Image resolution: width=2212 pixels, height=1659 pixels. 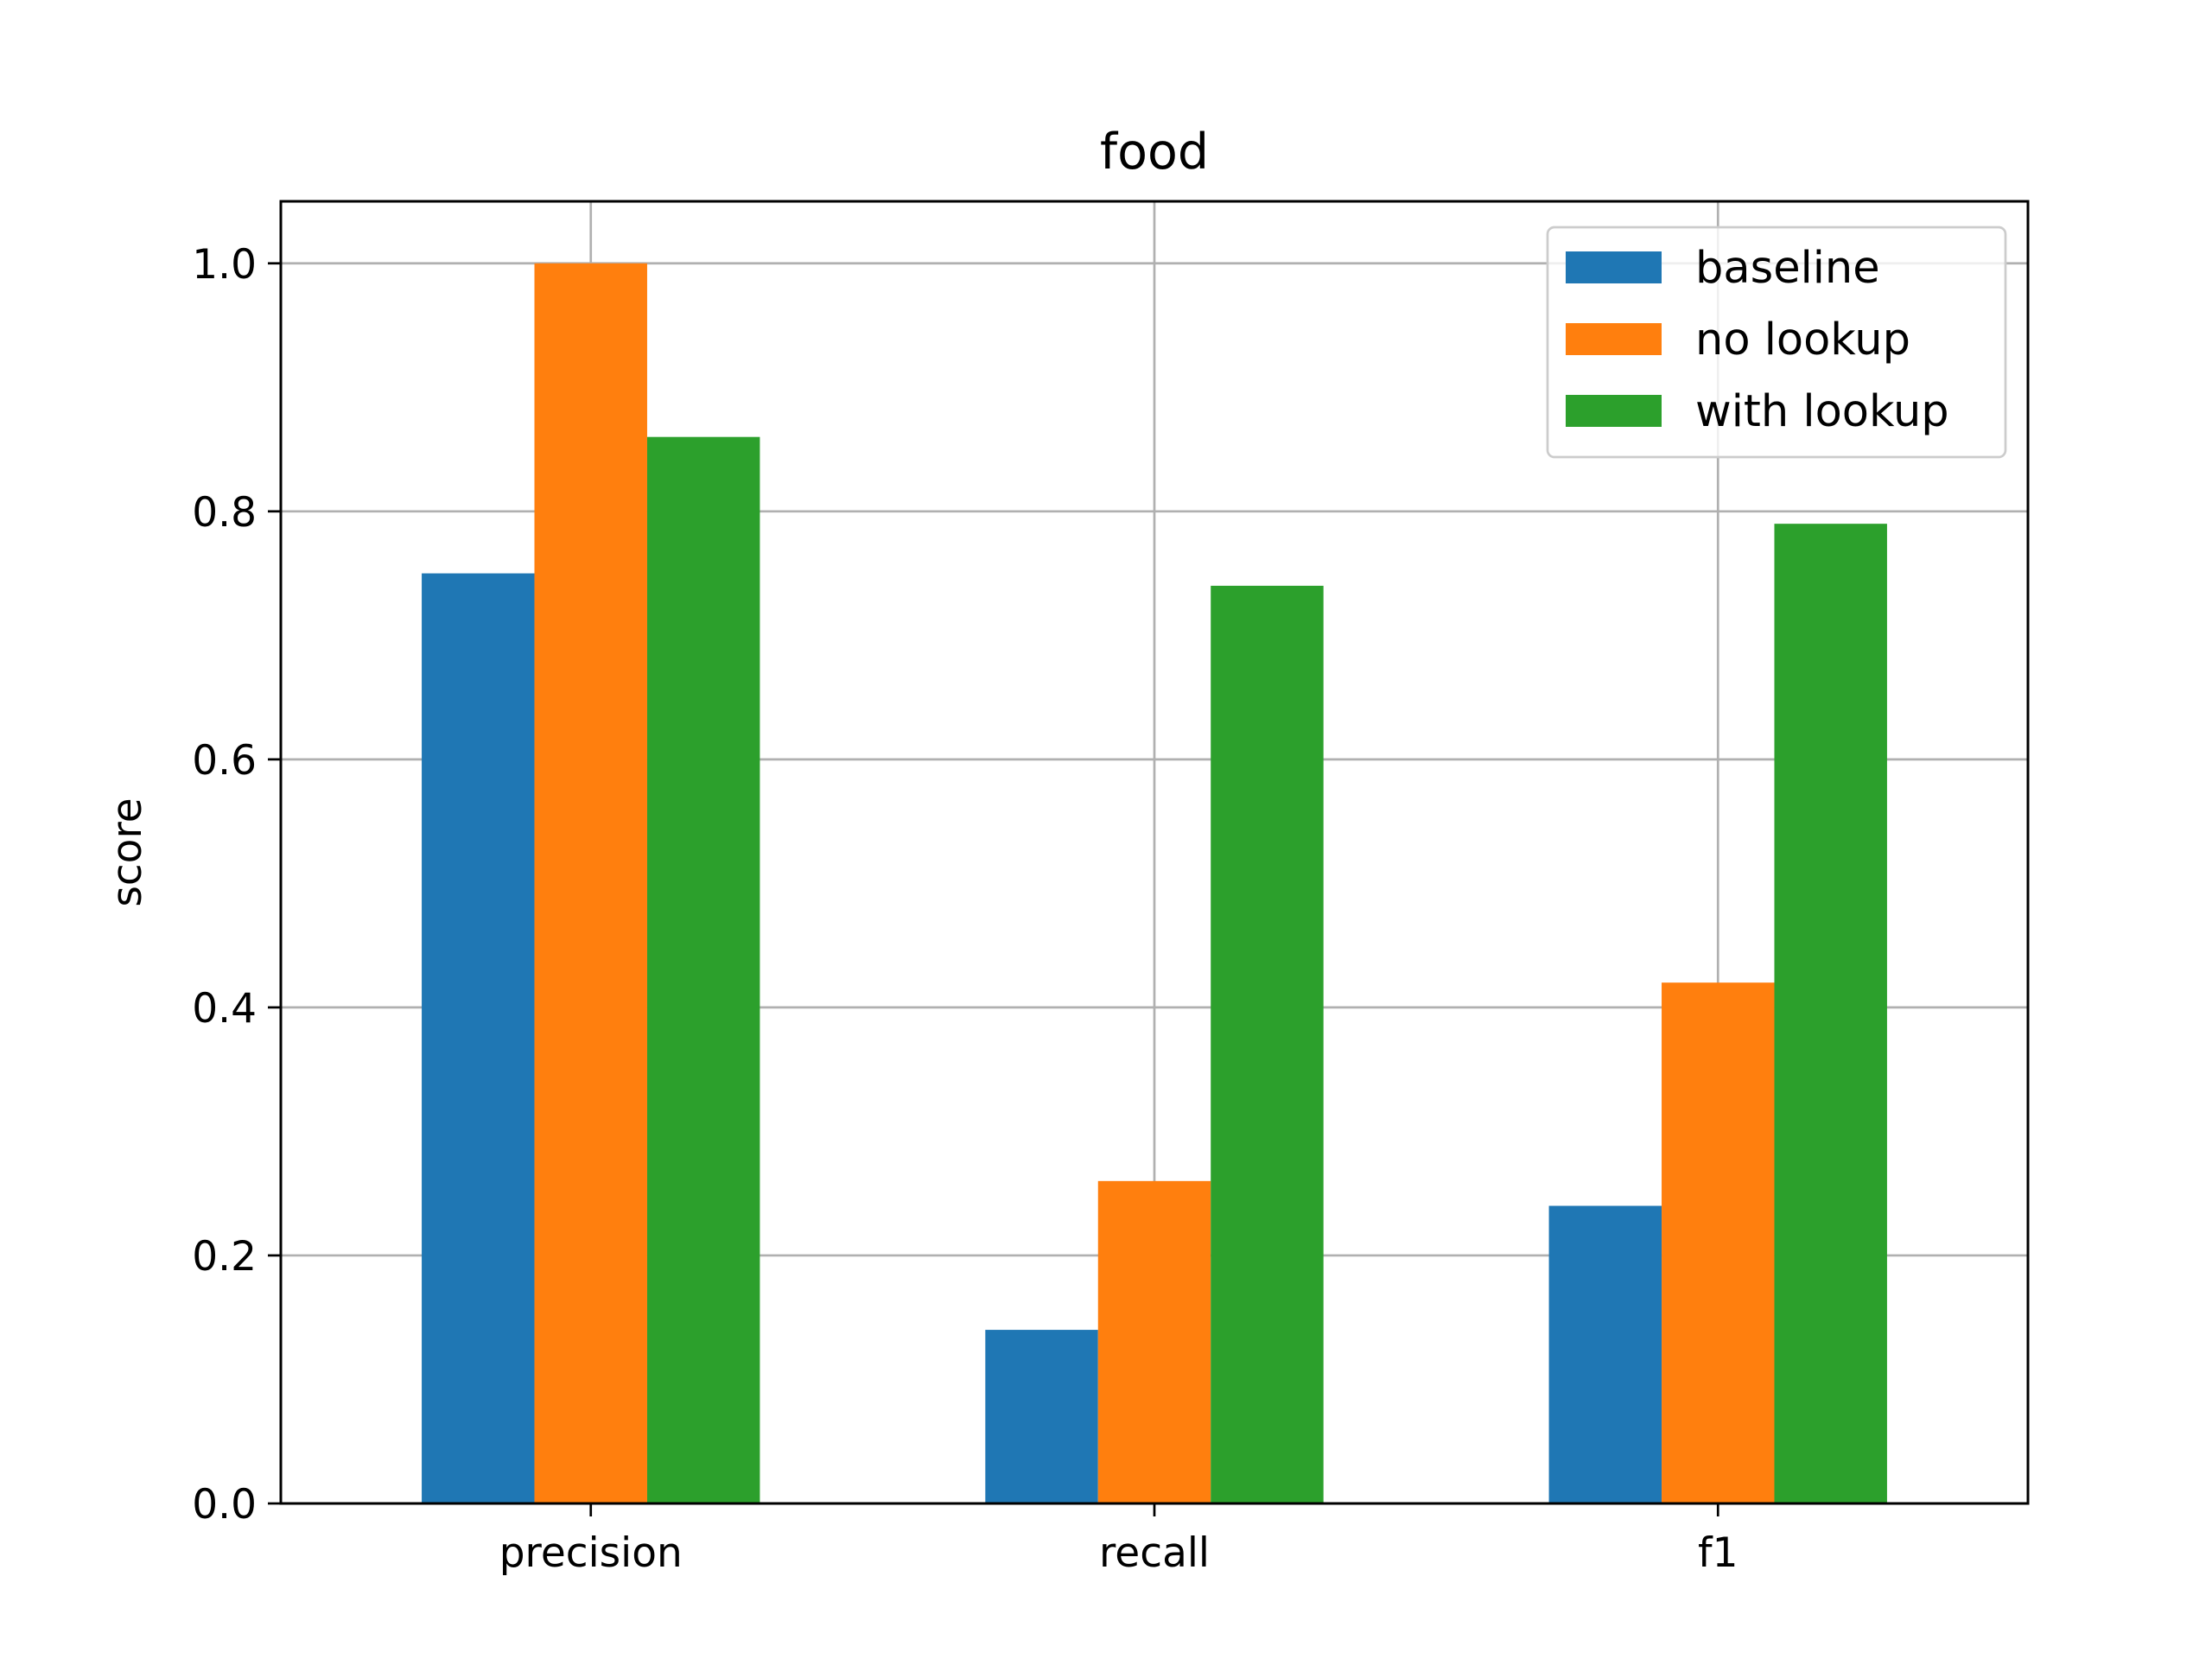 I want to click on y-axis-ticks: 0.0 0.2 0.4 0.6 0.8 1.0, so click(x=236, y=885).